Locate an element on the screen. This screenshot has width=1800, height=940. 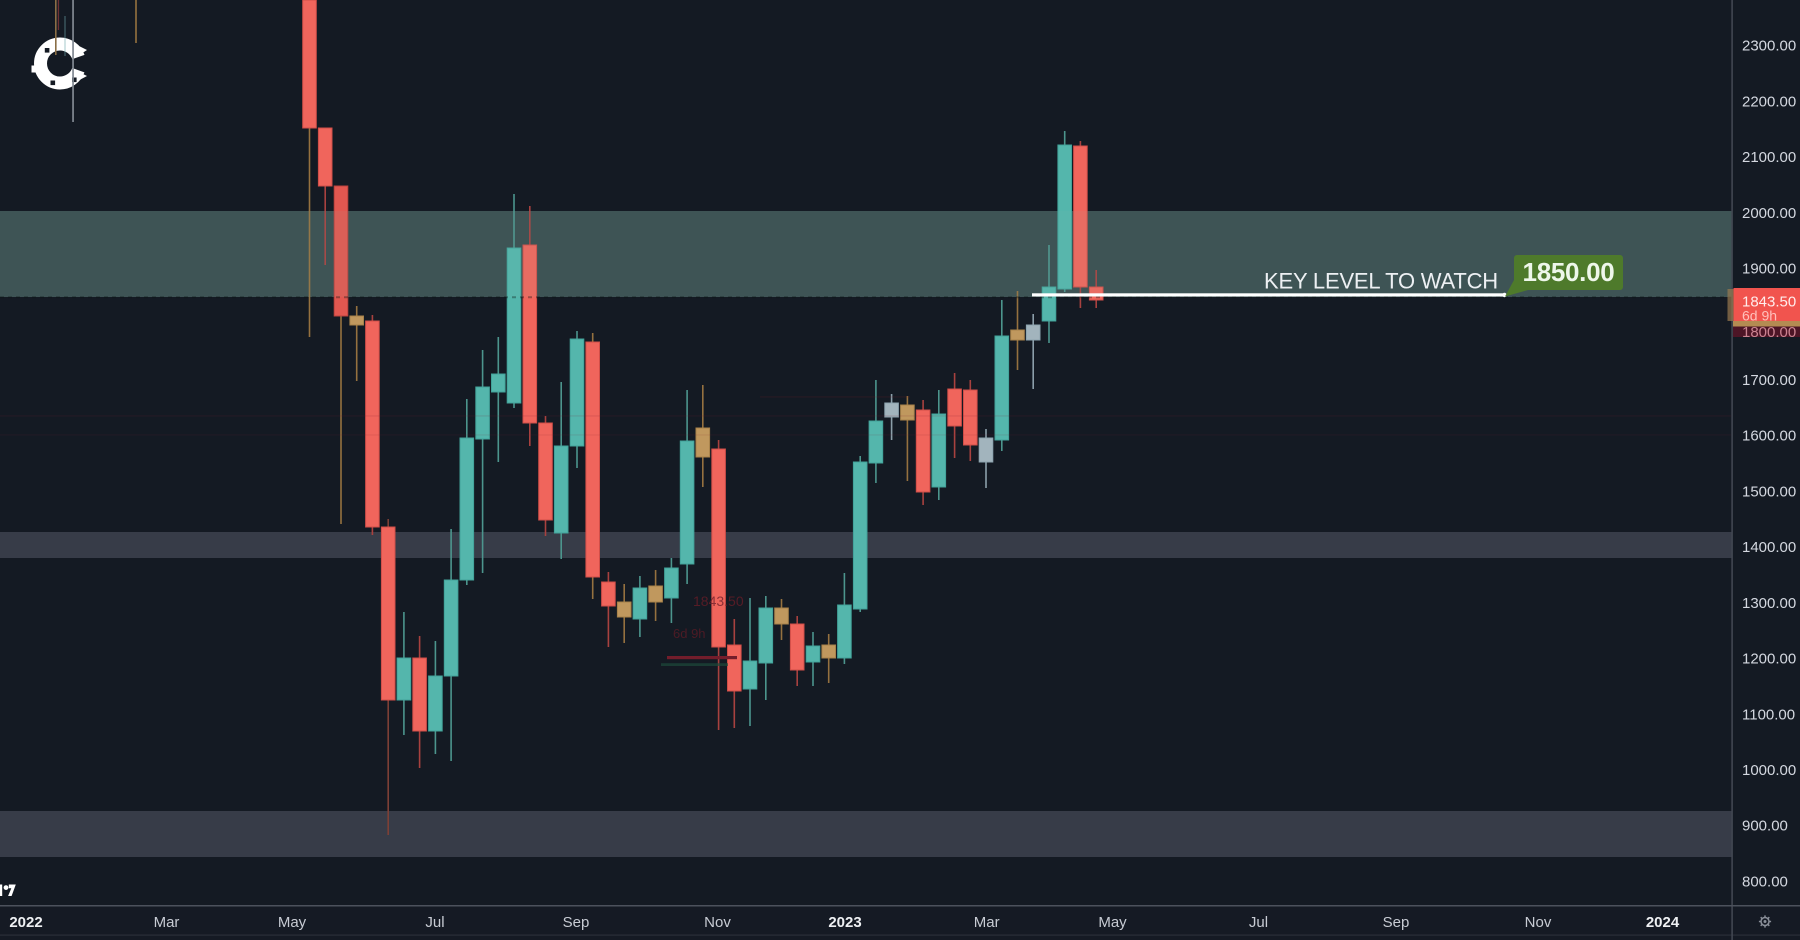
svg-text: 1800.00 is located at coordinates (1769, 332).